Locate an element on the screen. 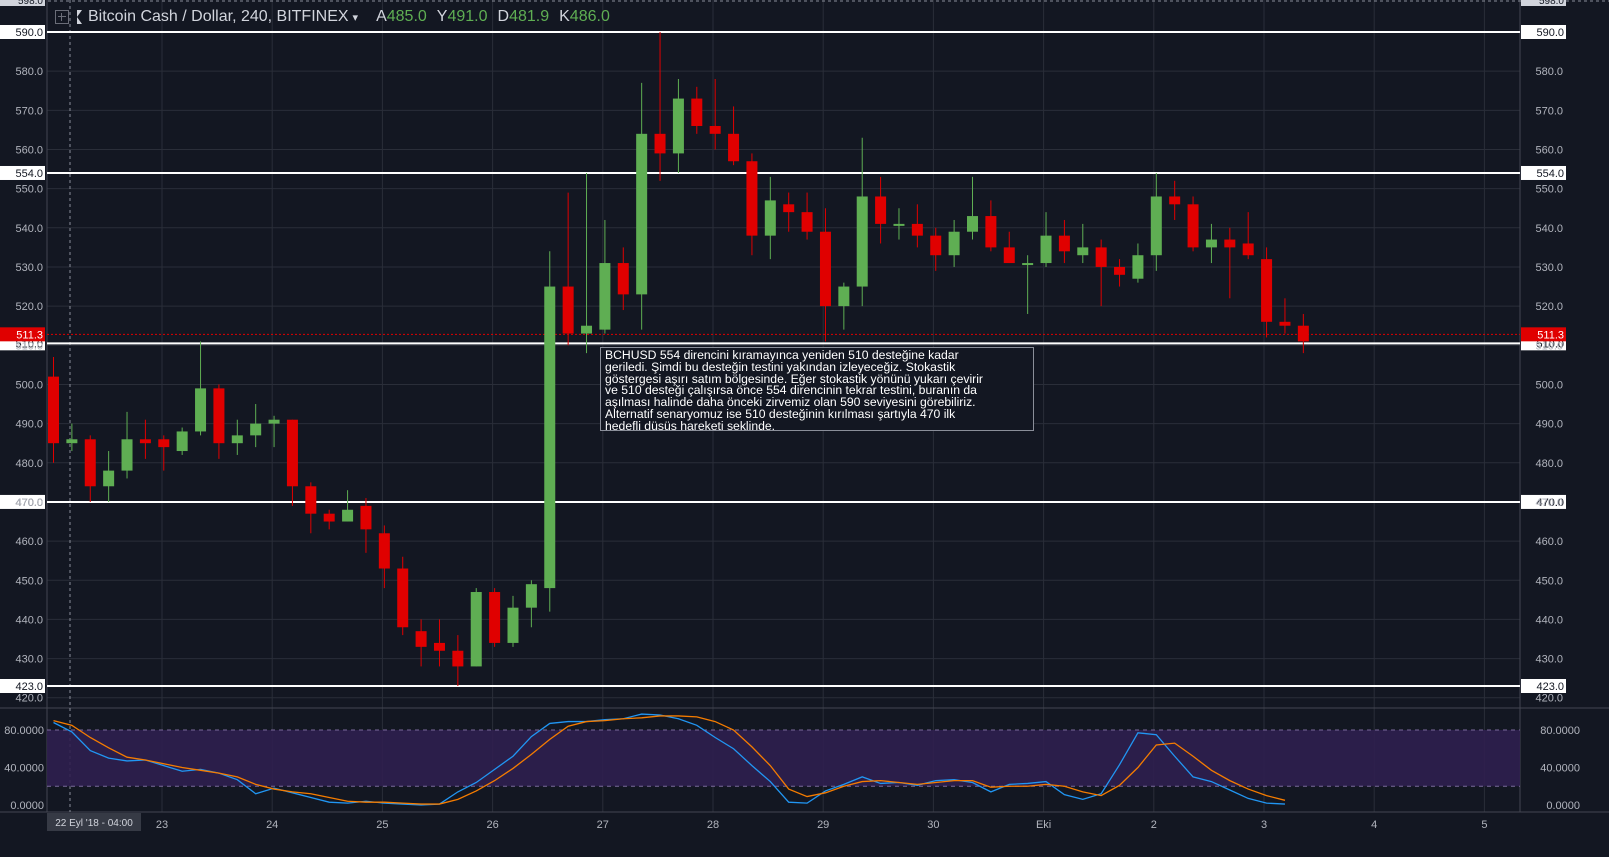 The height and width of the screenshot is (857, 1609). price-tick-right: 550.0 is located at coordinates (1549, 190).